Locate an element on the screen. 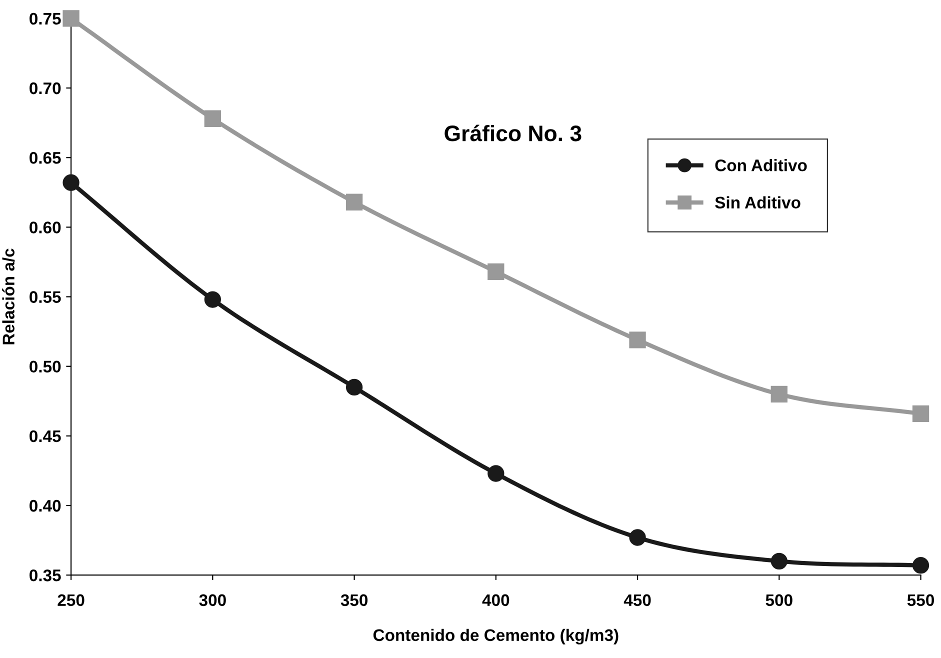  x-tick-label: 550 is located at coordinates (920, 600).